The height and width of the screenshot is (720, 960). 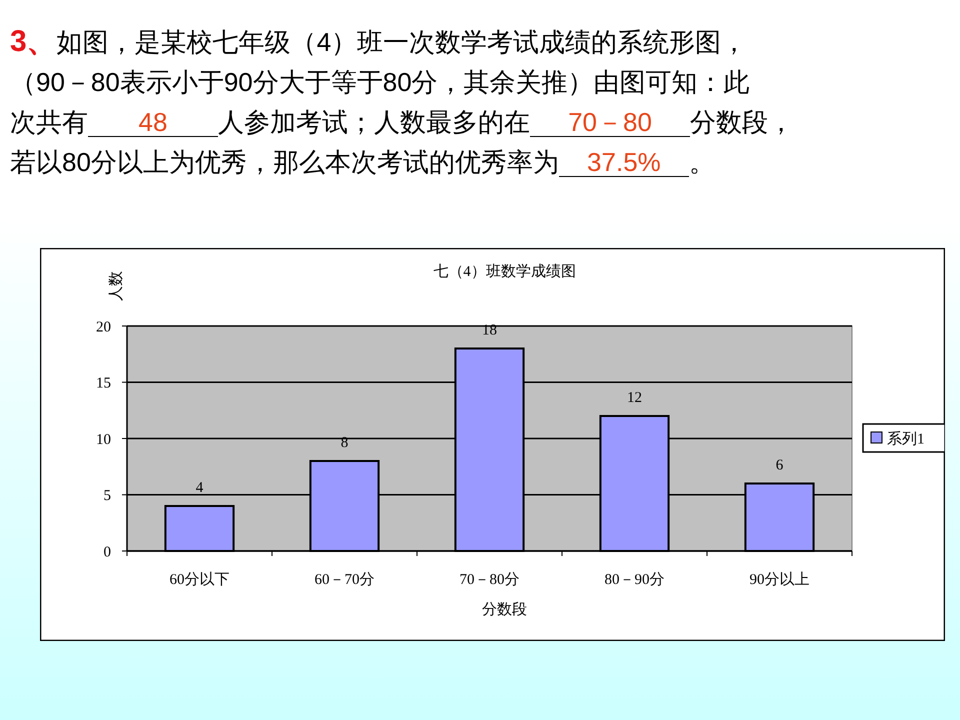 I want to click on text: 次共有, so click(x=49, y=122).